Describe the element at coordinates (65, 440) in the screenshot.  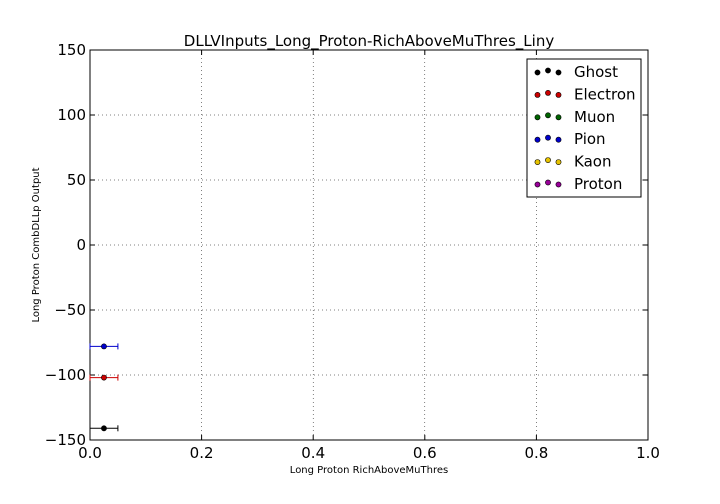
I see `y-tick-label: −150` at that location.